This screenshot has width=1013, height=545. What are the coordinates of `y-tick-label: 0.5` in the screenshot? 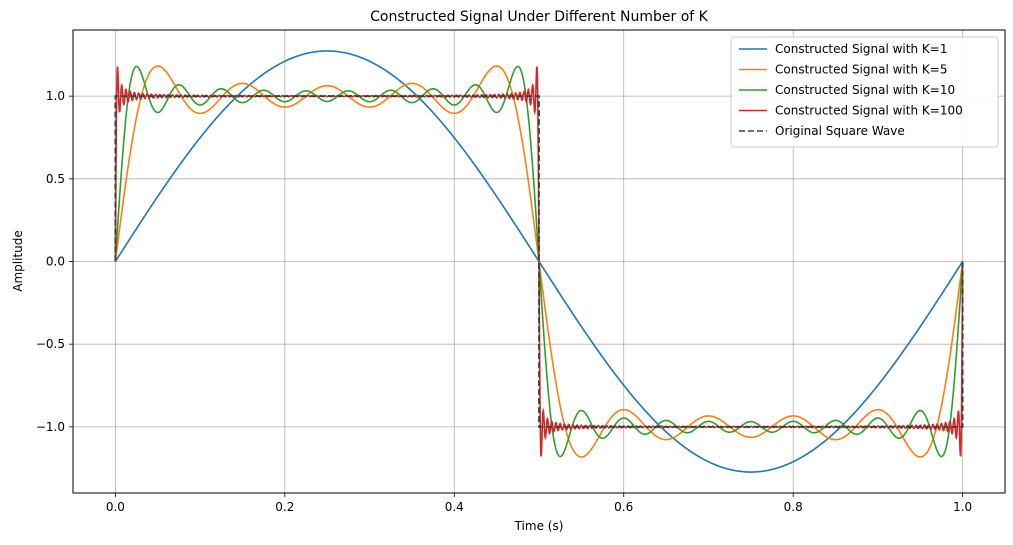 It's located at (55, 179).